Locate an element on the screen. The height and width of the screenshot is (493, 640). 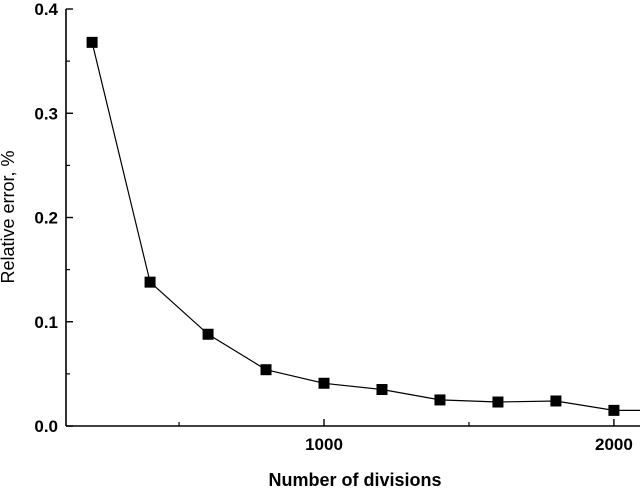
x-axis-title: Number of divisions is located at coordinates (354, 480).